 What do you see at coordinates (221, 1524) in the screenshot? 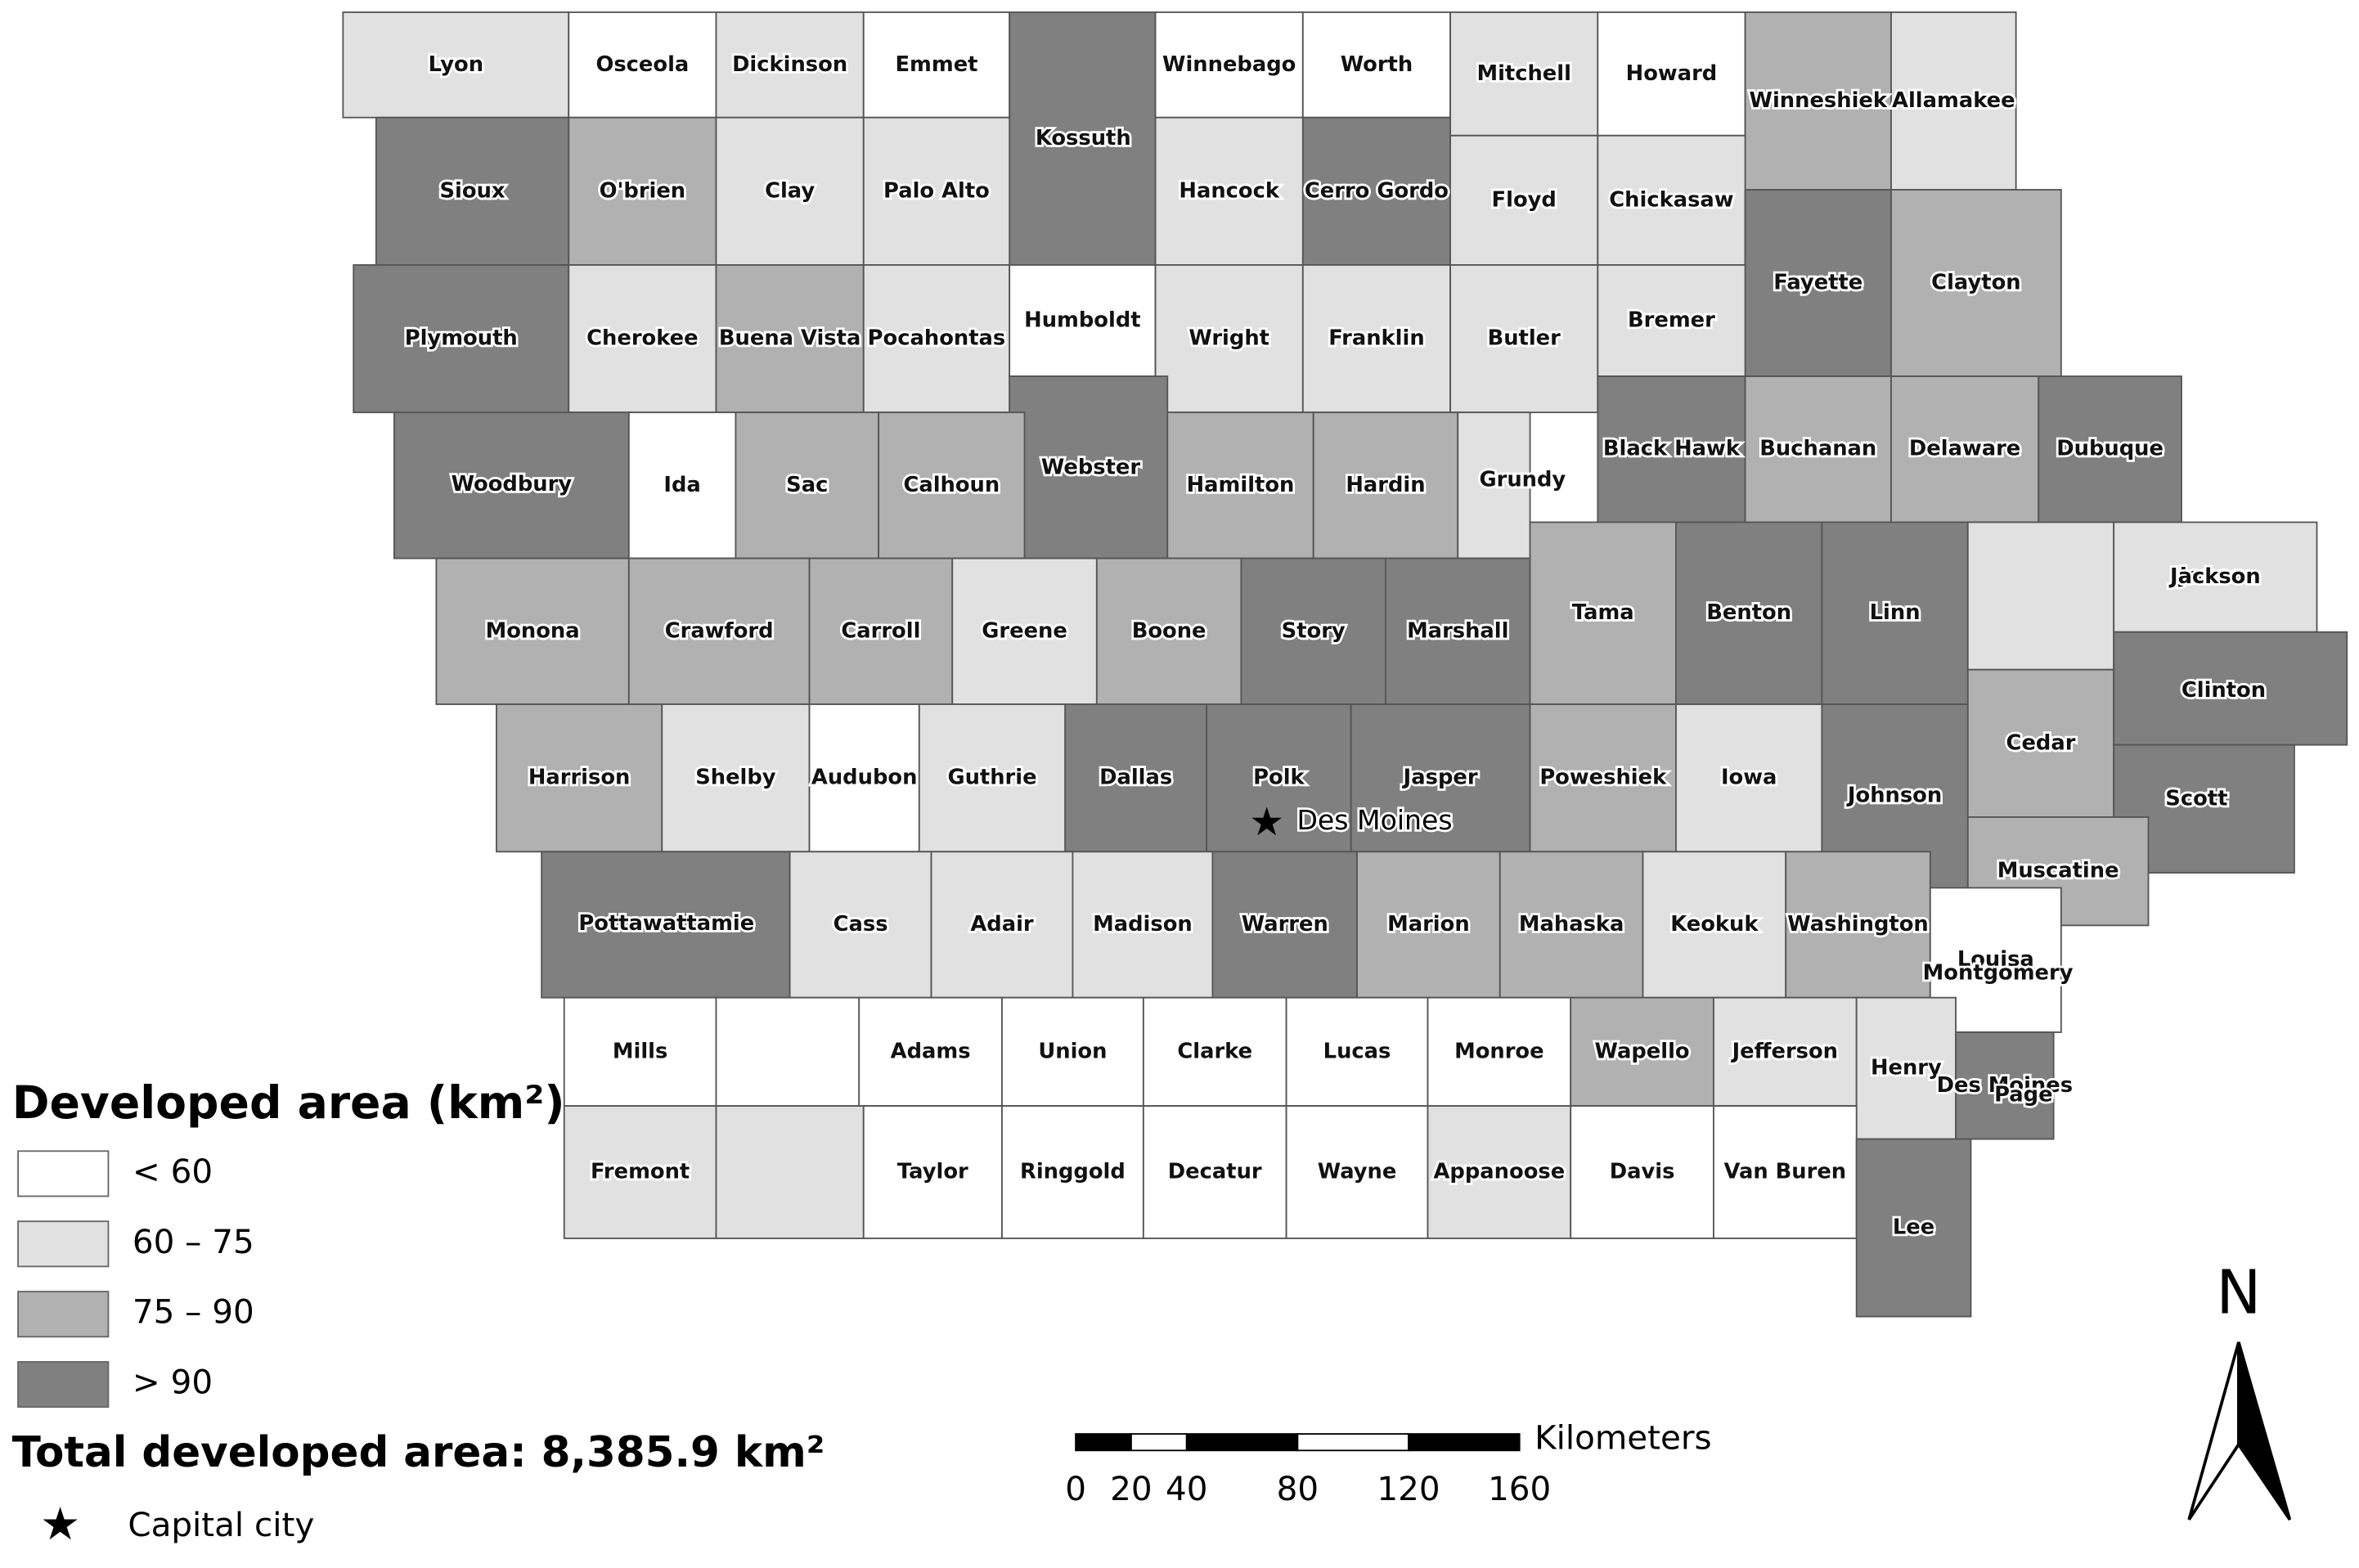
I see `capital-legend-label: Capital city` at bounding box center [221, 1524].